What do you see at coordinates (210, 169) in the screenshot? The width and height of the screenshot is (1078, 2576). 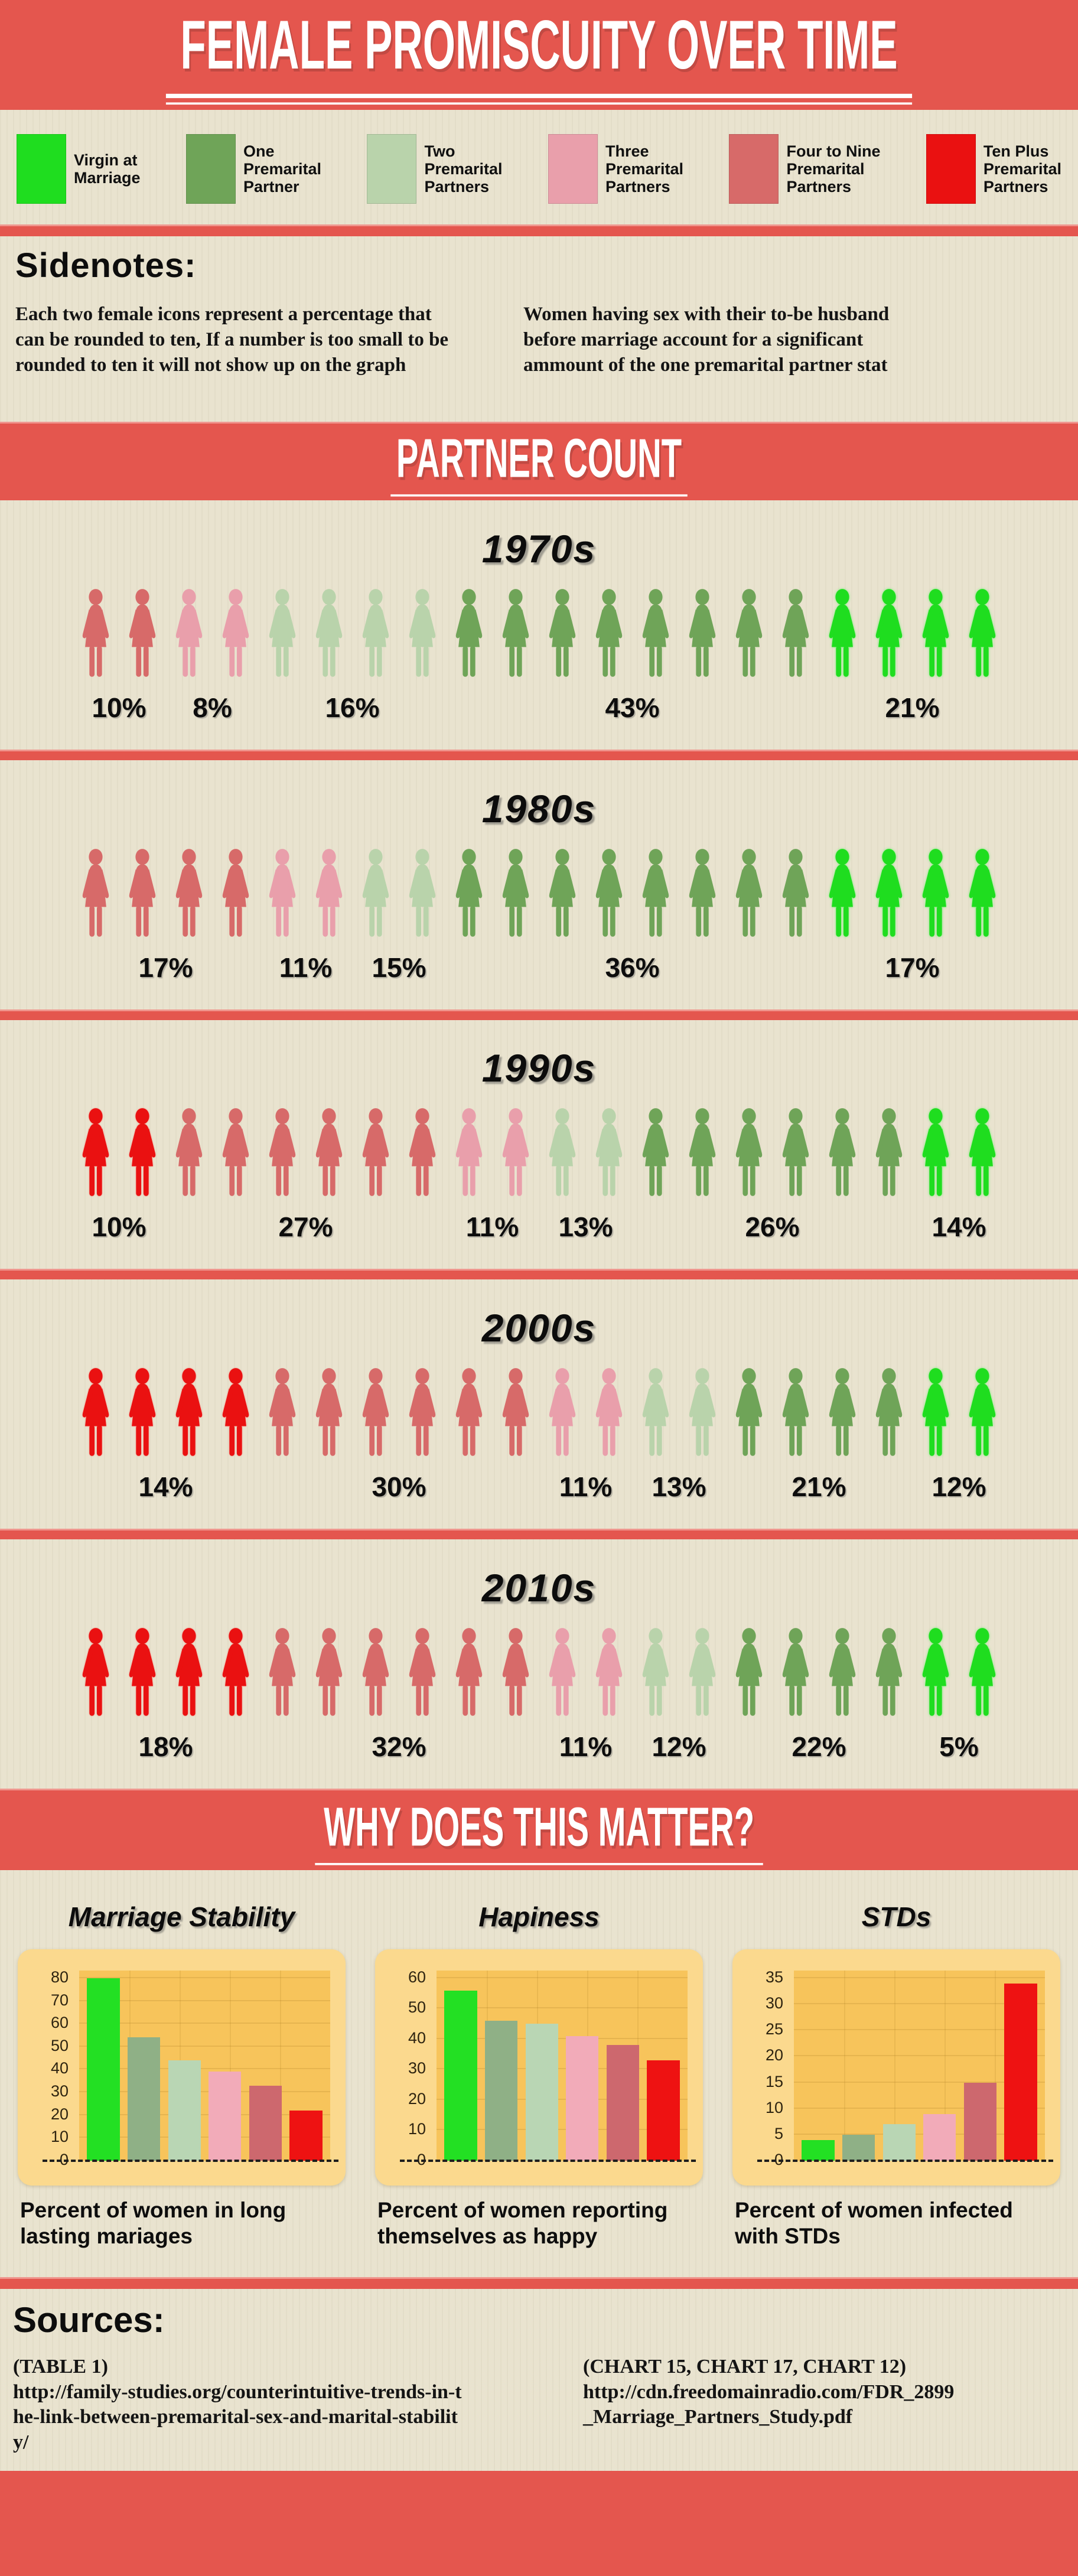 I see `legend-swatch-one` at bounding box center [210, 169].